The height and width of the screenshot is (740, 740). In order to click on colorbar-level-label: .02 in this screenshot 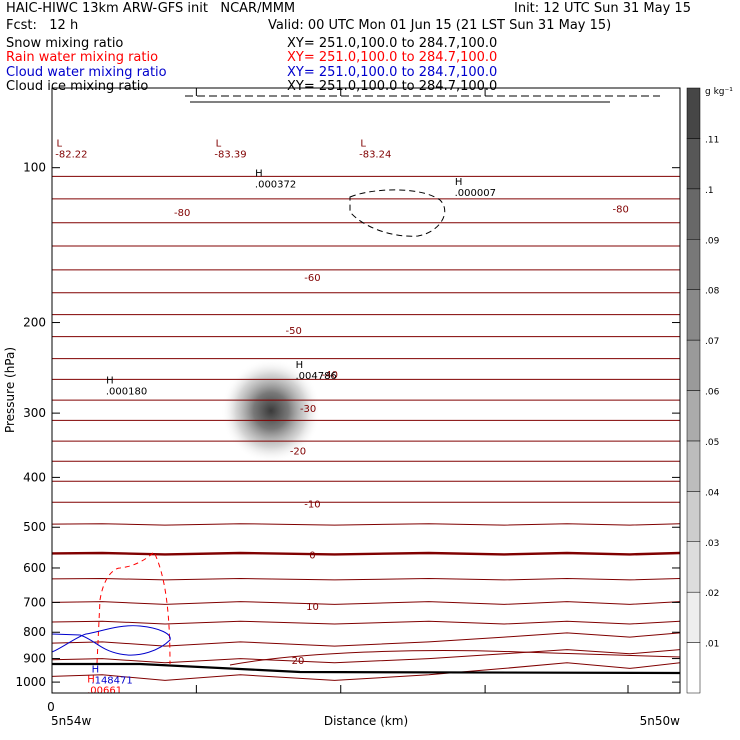, I will do `click(712, 594)`.